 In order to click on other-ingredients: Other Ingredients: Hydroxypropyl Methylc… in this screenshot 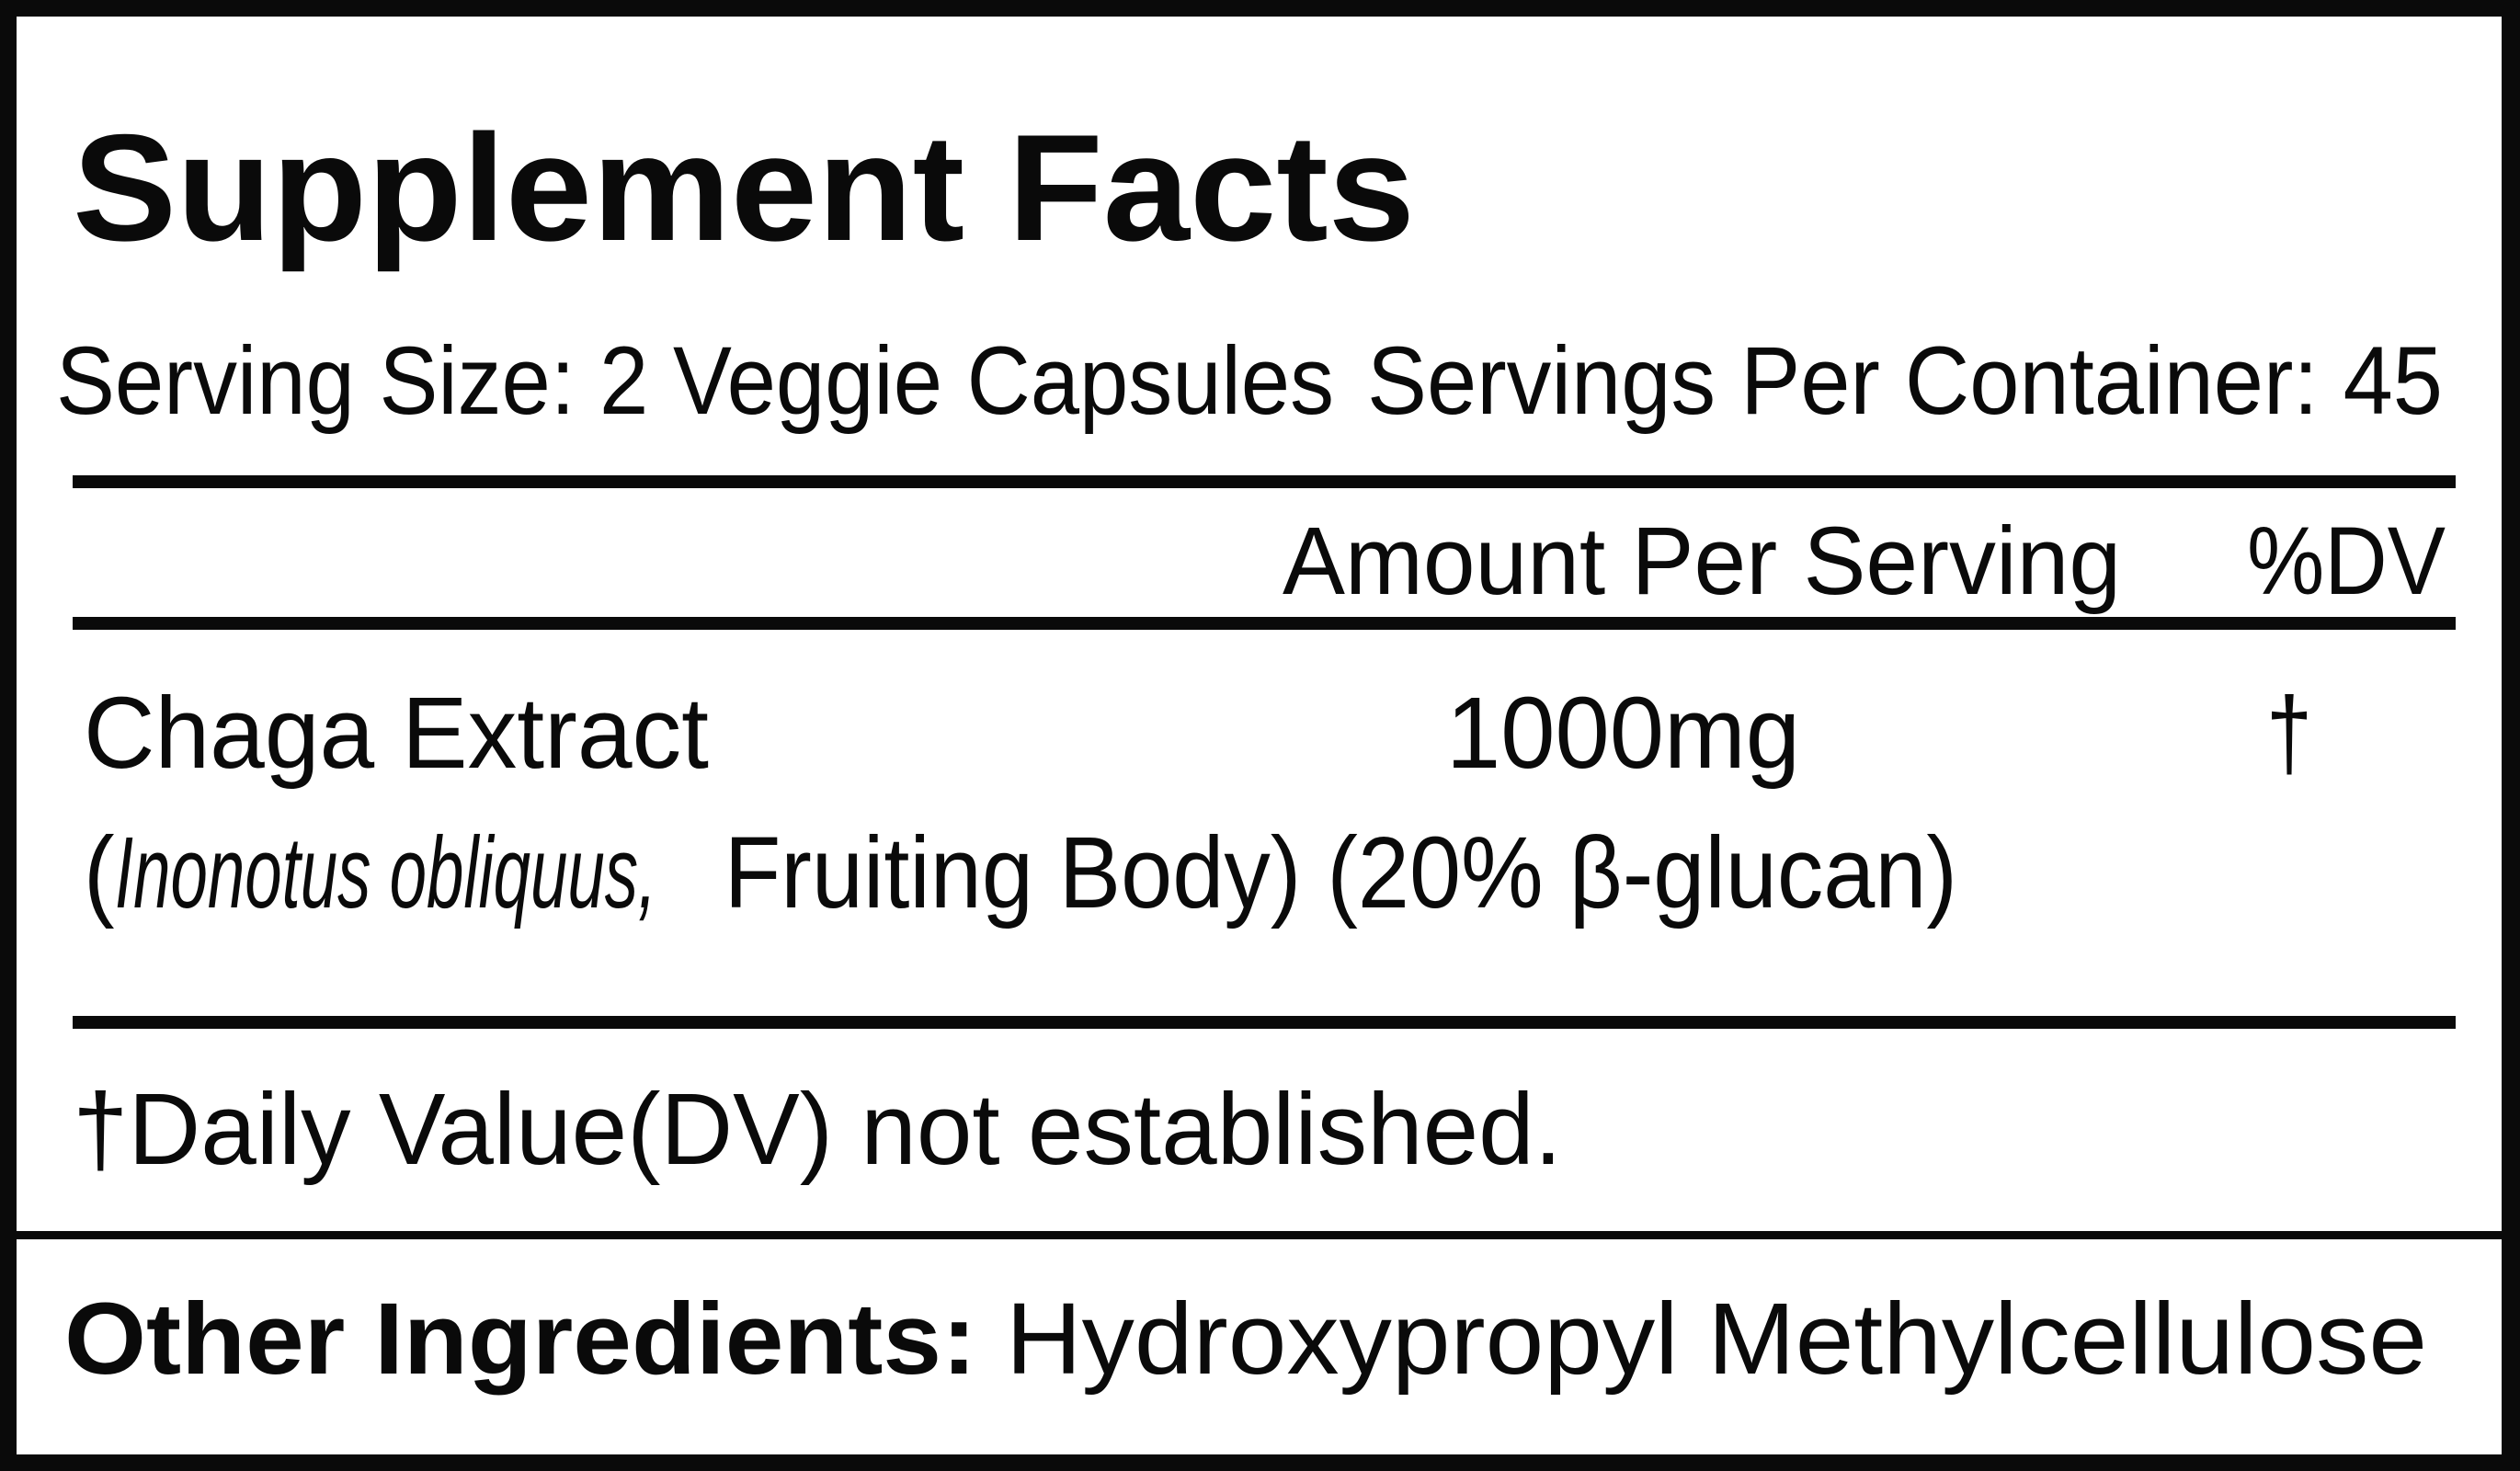, I will do `click(1245, 1340)`.